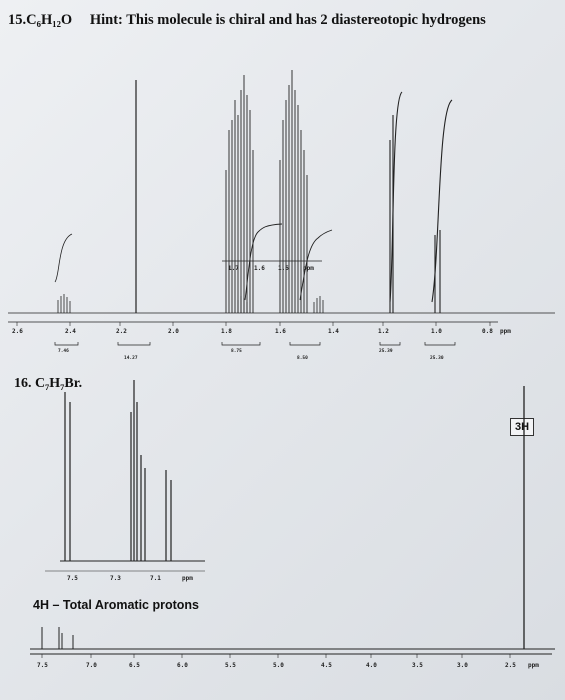 This screenshot has height=700, width=565. I want to click on spectrum-15-integral-brackets, so click(255, 344).